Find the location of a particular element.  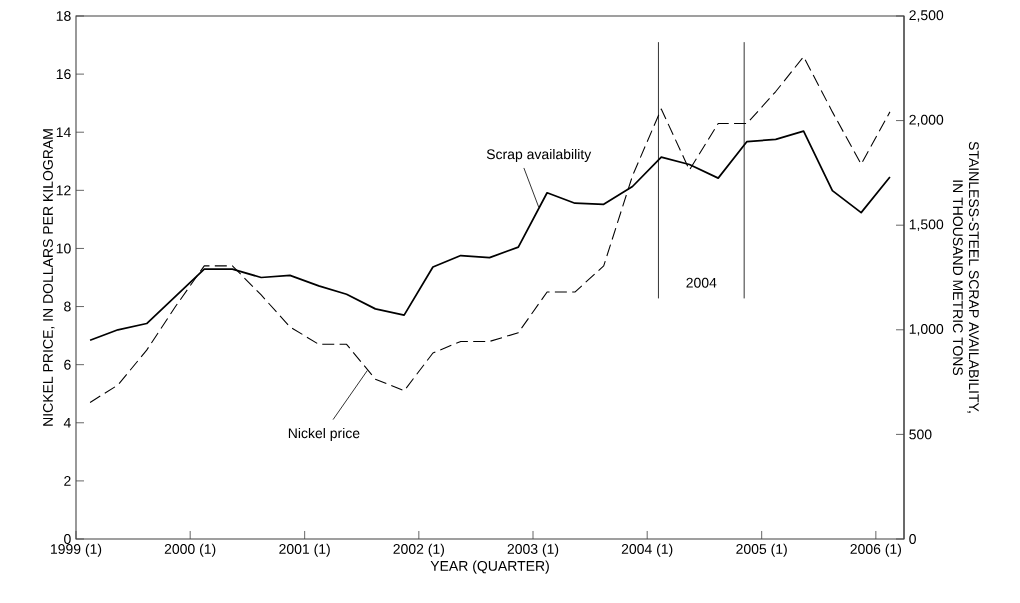

y-tick-label: 10 is located at coordinates (63, 248).